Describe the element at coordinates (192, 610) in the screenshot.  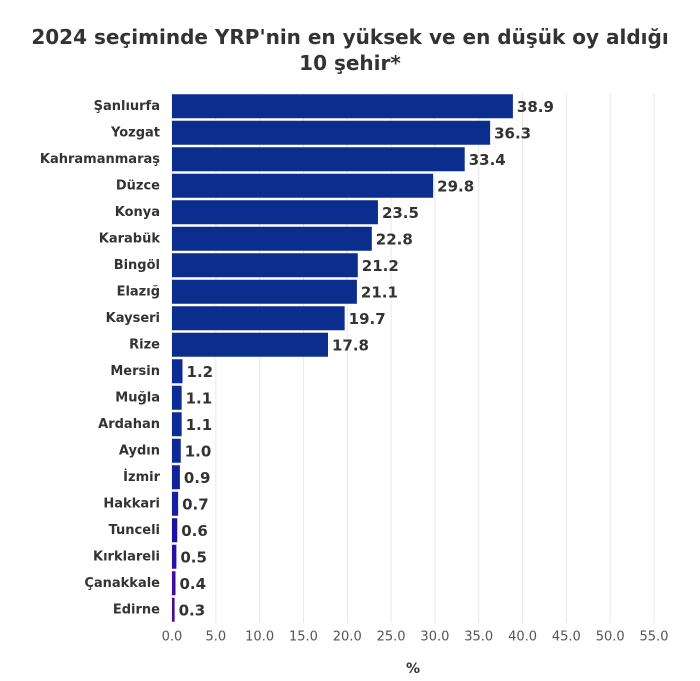
I see `value-label: 0.3` at that location.